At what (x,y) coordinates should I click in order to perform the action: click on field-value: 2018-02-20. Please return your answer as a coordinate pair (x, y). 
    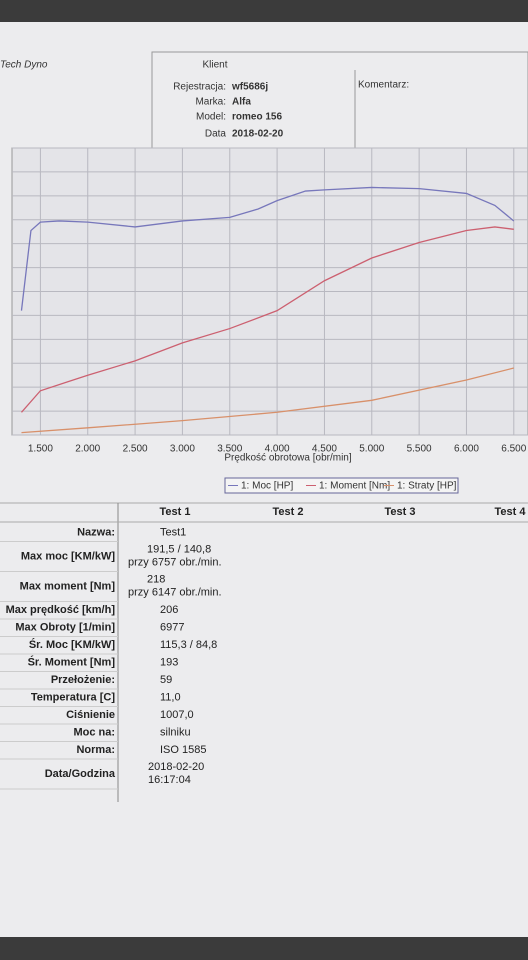
    Looking at the image, I should click on (258, 134).